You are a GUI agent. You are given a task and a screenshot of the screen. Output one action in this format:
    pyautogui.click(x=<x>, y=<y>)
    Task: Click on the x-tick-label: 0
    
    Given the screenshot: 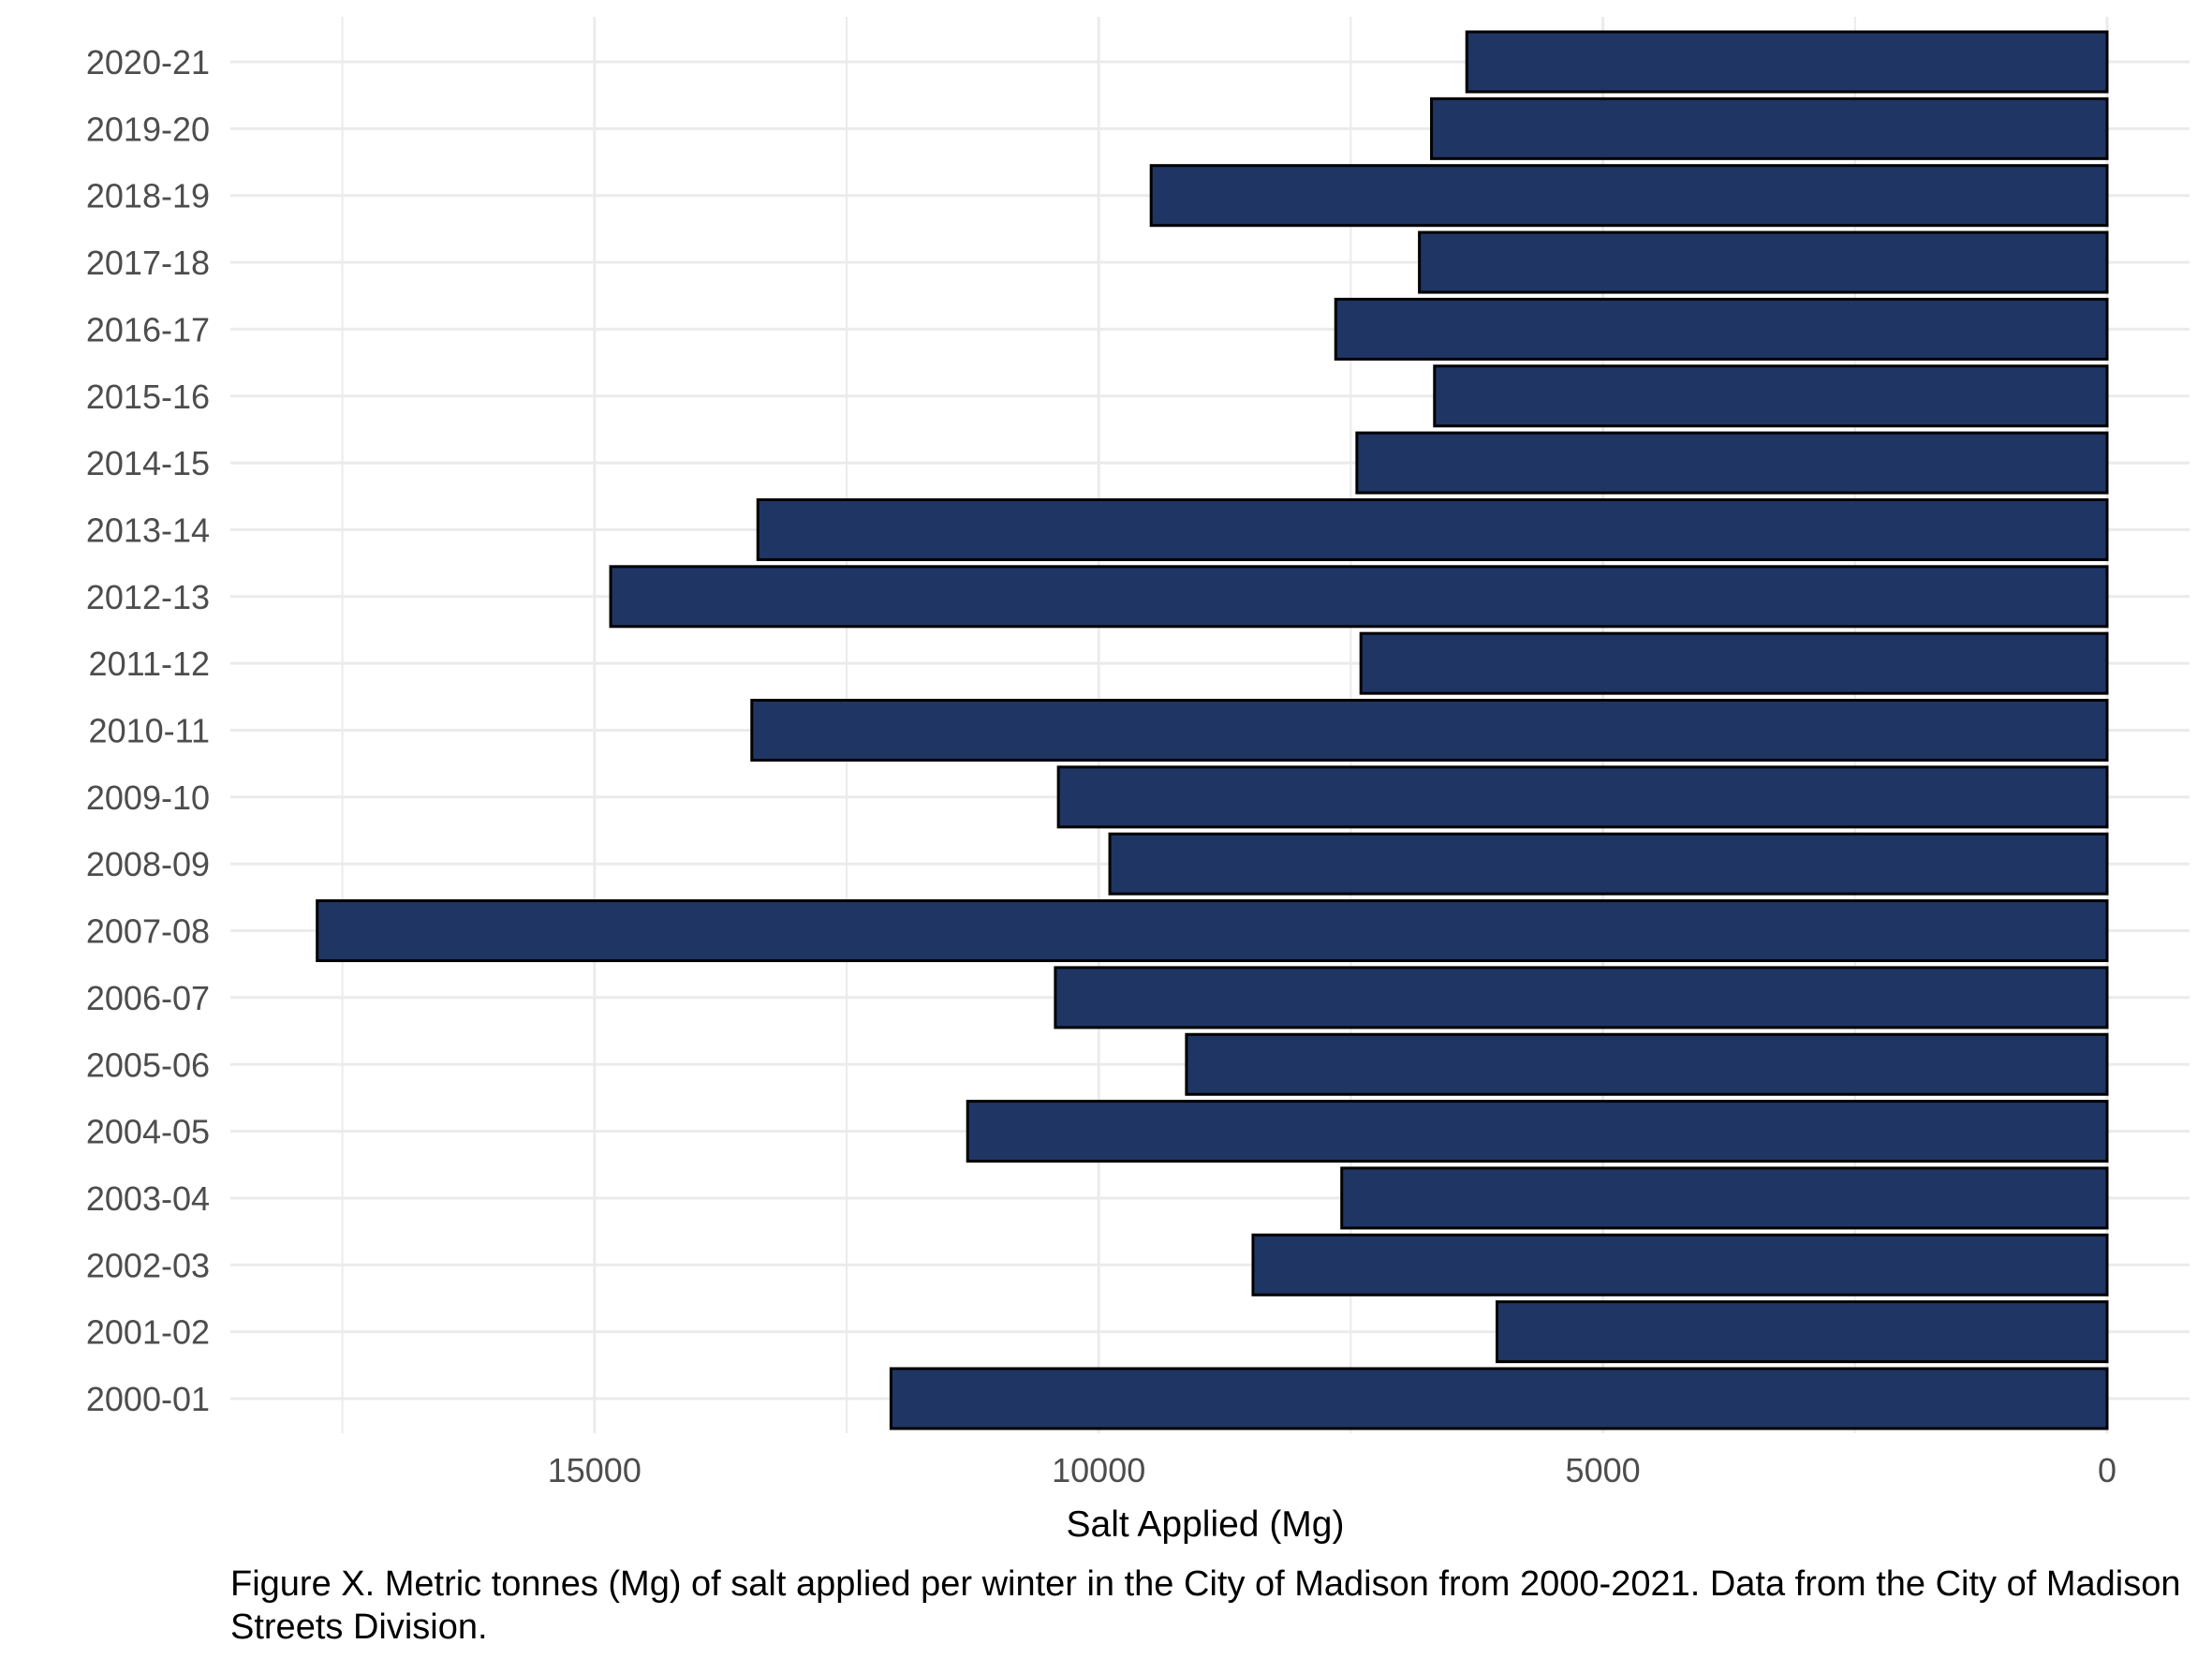 What is the action you would take?
    pyautogui.click(x=2107, y=1470)
    